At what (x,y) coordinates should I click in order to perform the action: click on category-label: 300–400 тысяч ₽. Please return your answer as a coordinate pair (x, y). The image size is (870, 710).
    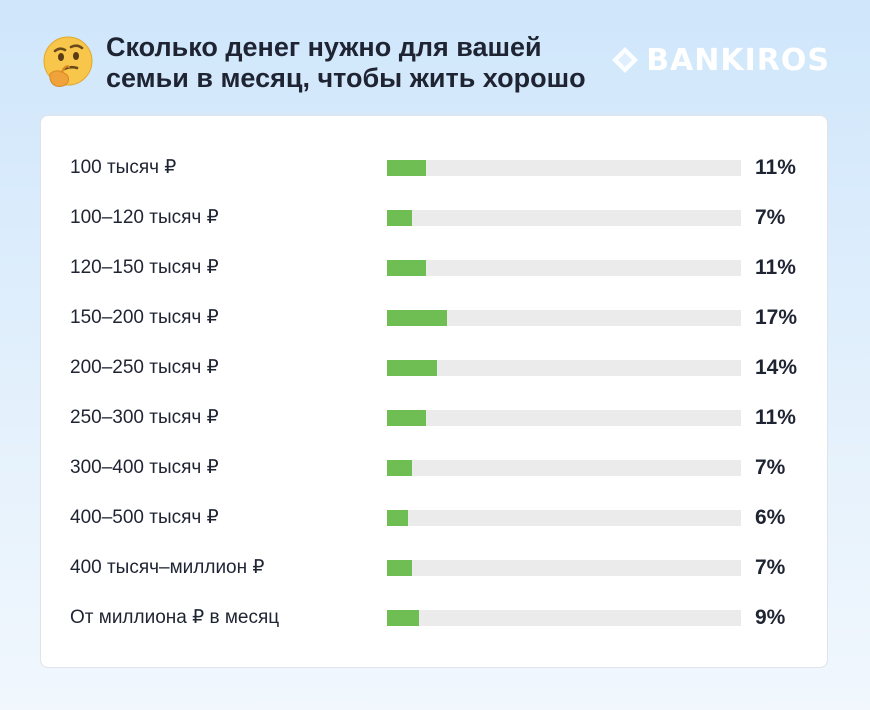
    Looking at the image, I should click on (144, 467).